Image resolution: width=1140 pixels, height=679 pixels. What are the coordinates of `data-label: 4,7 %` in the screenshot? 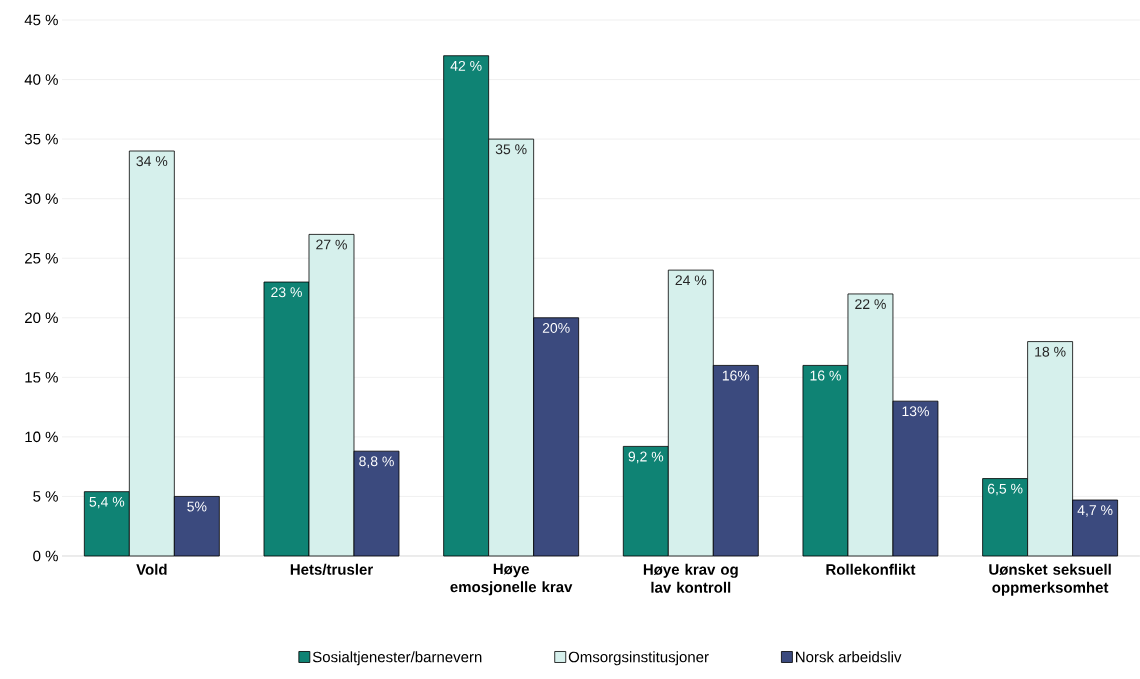 It's located at (1095, 511).